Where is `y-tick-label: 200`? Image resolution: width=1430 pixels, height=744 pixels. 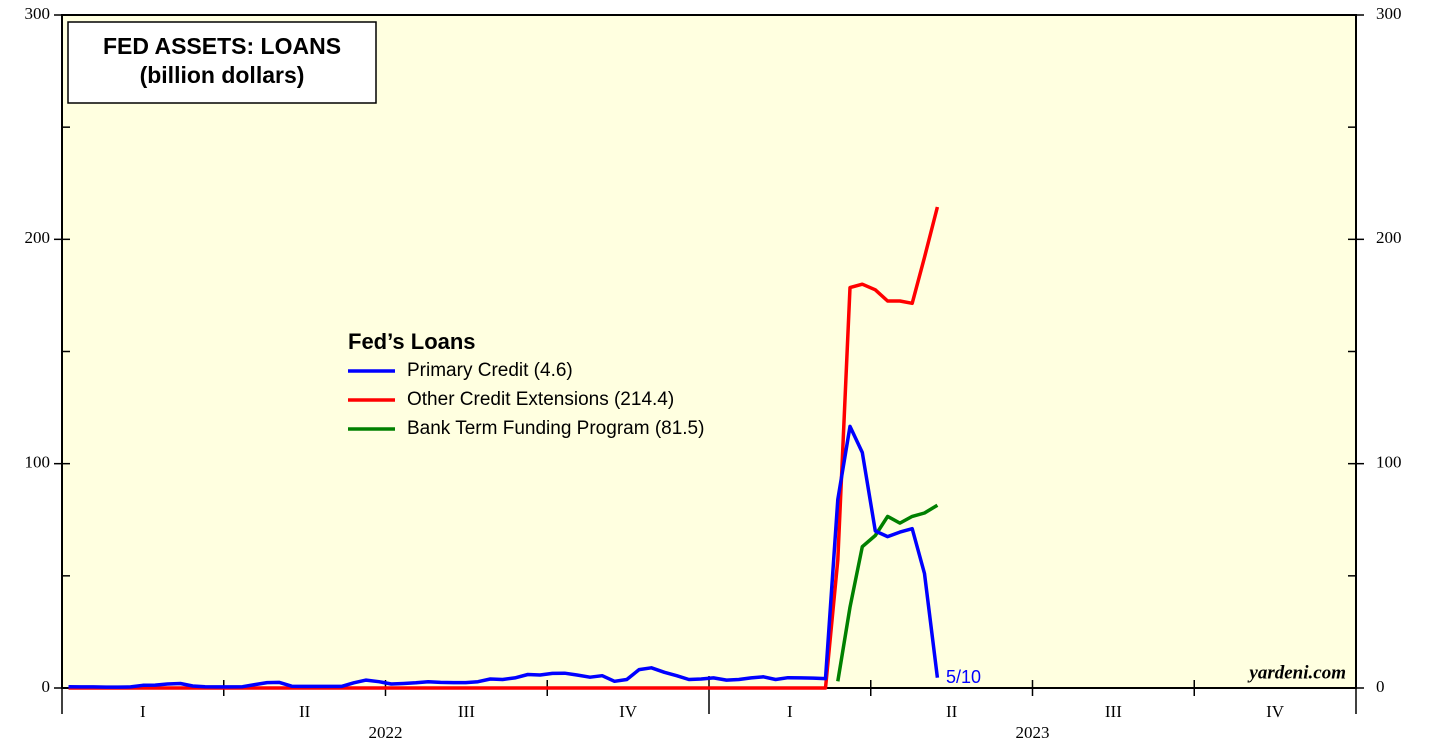
y-tick-label: 200 is located at coordinates (38, 237).